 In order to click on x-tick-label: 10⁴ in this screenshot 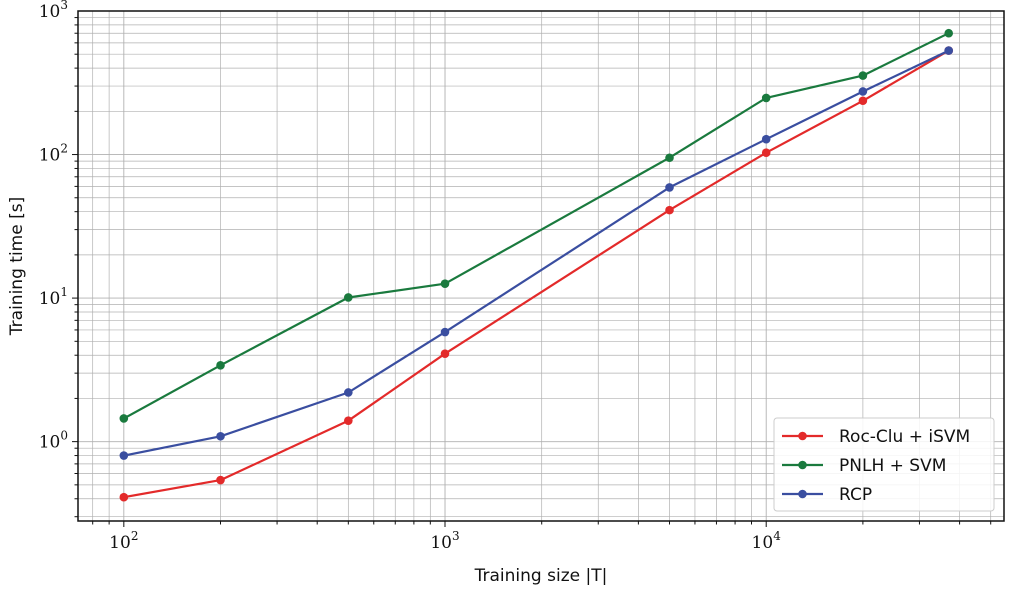, I will do `click(767, 541)`.